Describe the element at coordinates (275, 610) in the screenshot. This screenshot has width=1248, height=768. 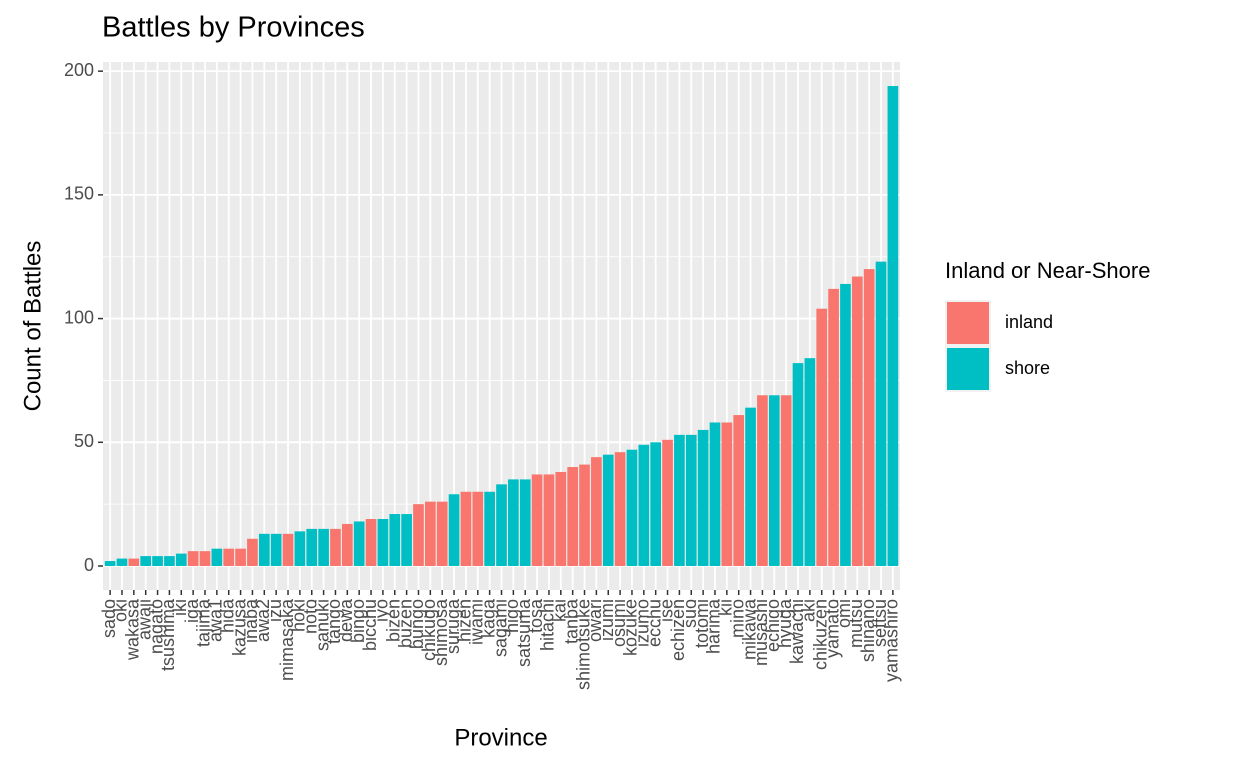
I see `x-tick-label: izu` at that location.